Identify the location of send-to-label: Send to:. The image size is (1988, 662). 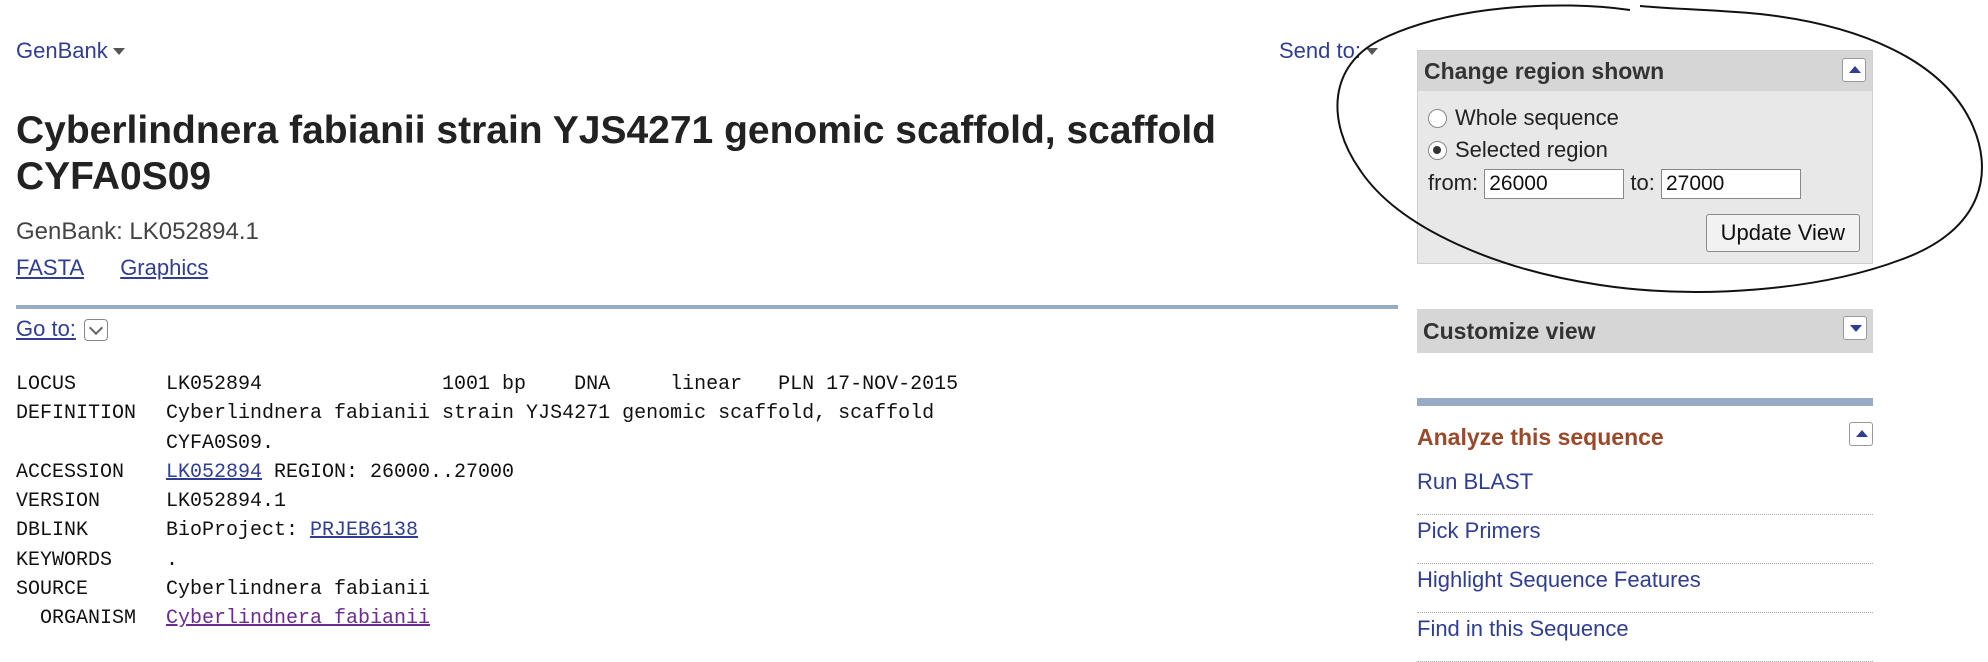
(1320, 50).